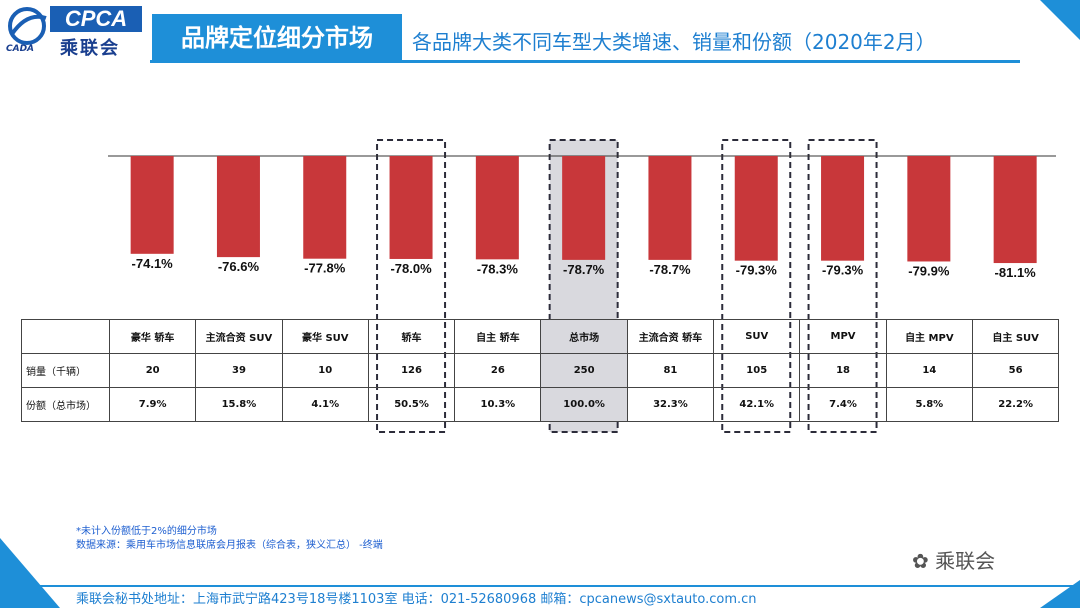  What do you see at coordinates (411, 268) in the screenshot?
I see `bar-value-label: -78.0%` at bounding box center [411, 268].